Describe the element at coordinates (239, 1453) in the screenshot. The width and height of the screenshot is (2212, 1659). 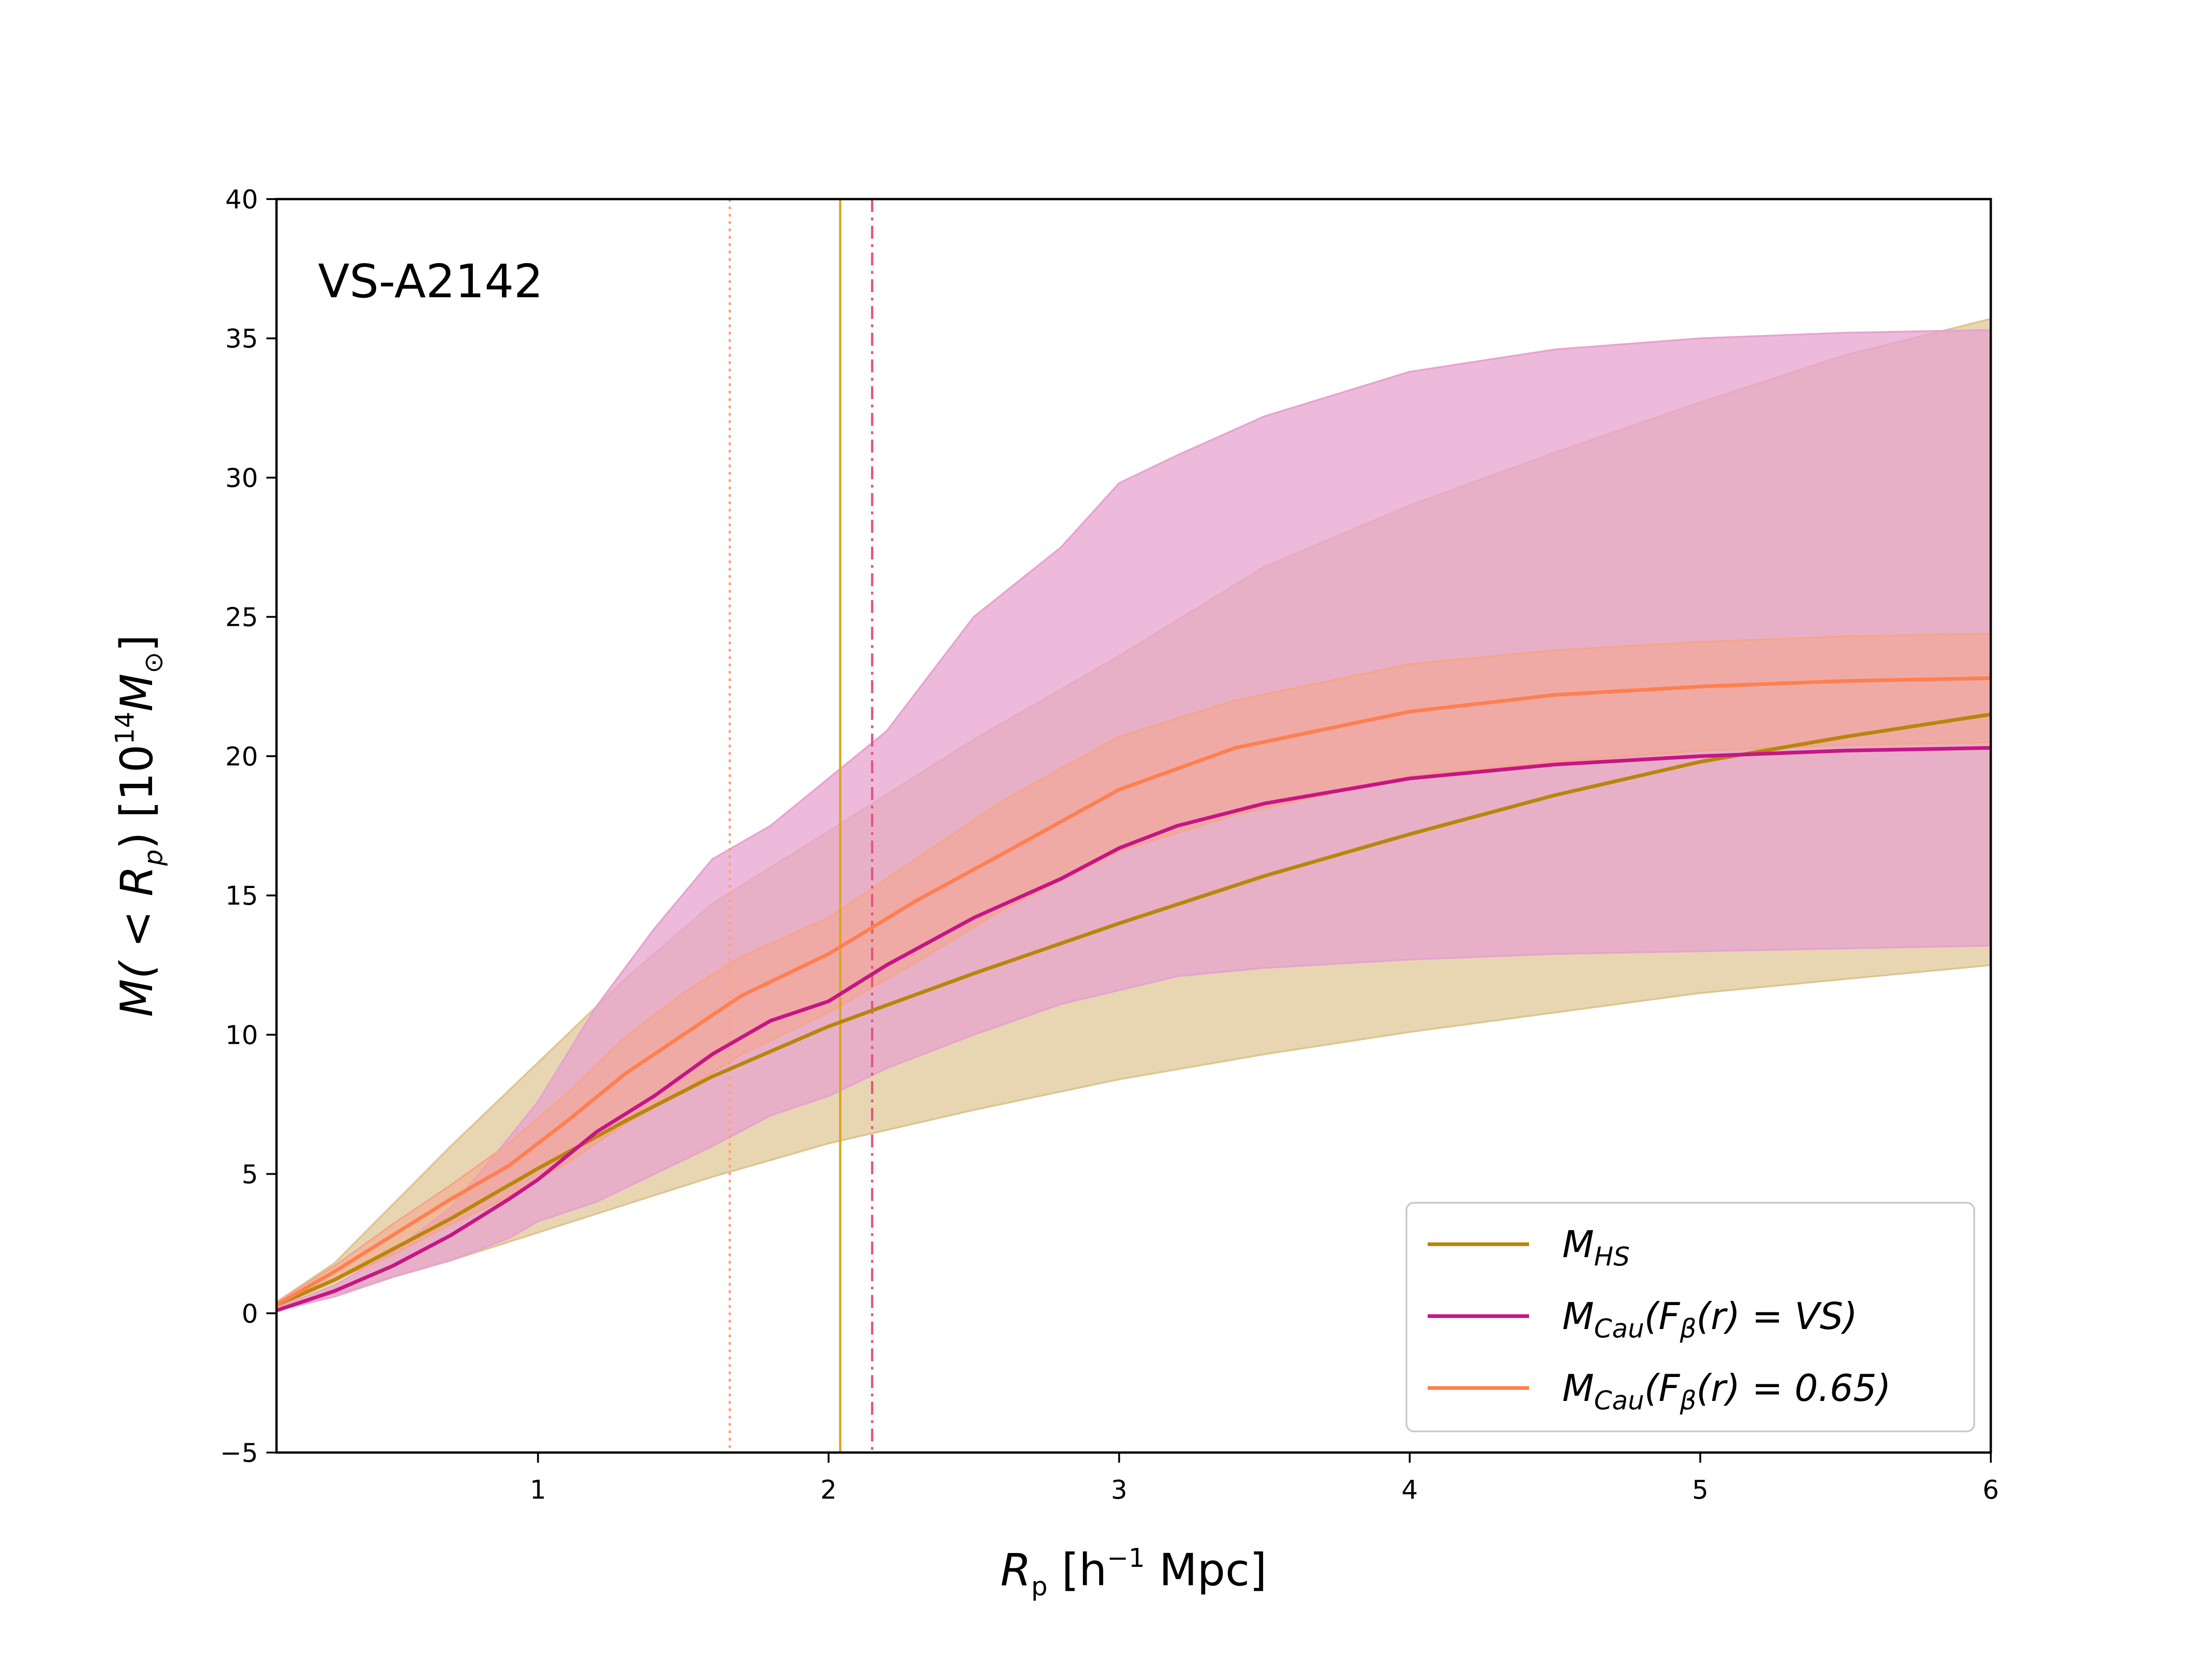
I see `y-tick-label: −5` at that location.